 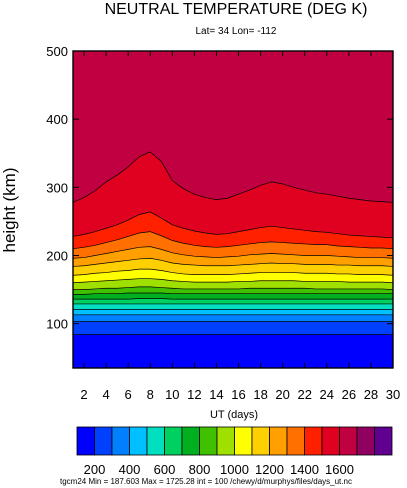 I want to click on x-tick-label: 10, so click(x=172, y=394).